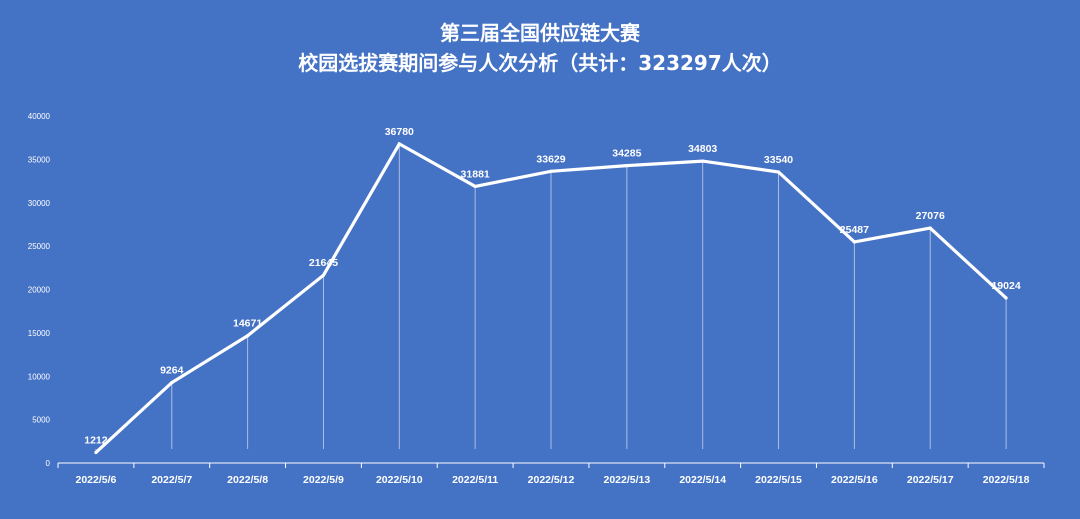 The height and width of the screenshot is (519, 1080). What do you see at coordinates (475, 480) in the screenshot?
I see `x-tick-label: 2022/5/11` at bounding box center [475, 480].